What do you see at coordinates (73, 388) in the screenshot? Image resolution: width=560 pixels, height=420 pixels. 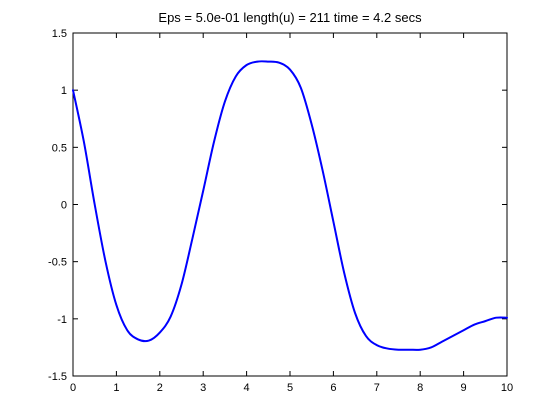 I see `x-tick-label: 0` at bounding box center [73, 388].